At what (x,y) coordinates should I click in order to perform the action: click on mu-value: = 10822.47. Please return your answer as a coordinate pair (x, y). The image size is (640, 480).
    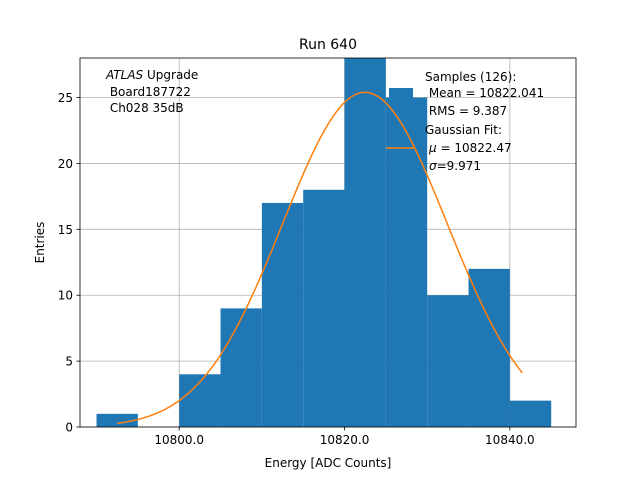
    Looking at the image, I should click on (474, 148).